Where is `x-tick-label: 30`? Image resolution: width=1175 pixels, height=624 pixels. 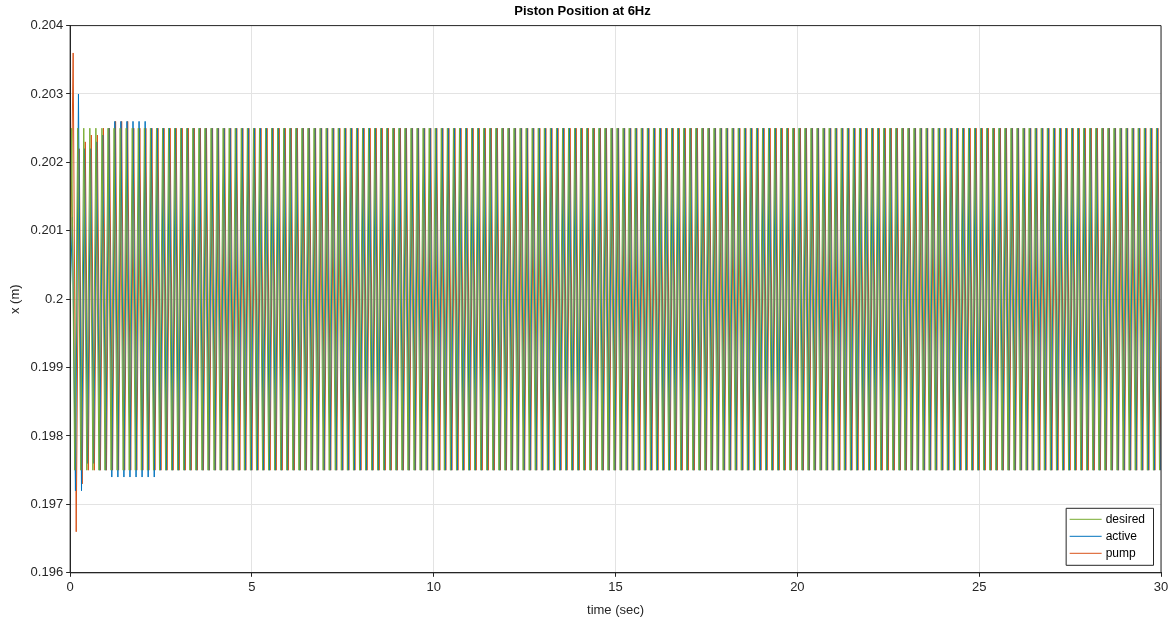 x-tick-label: 30 is located at coordinates (1161, 587).